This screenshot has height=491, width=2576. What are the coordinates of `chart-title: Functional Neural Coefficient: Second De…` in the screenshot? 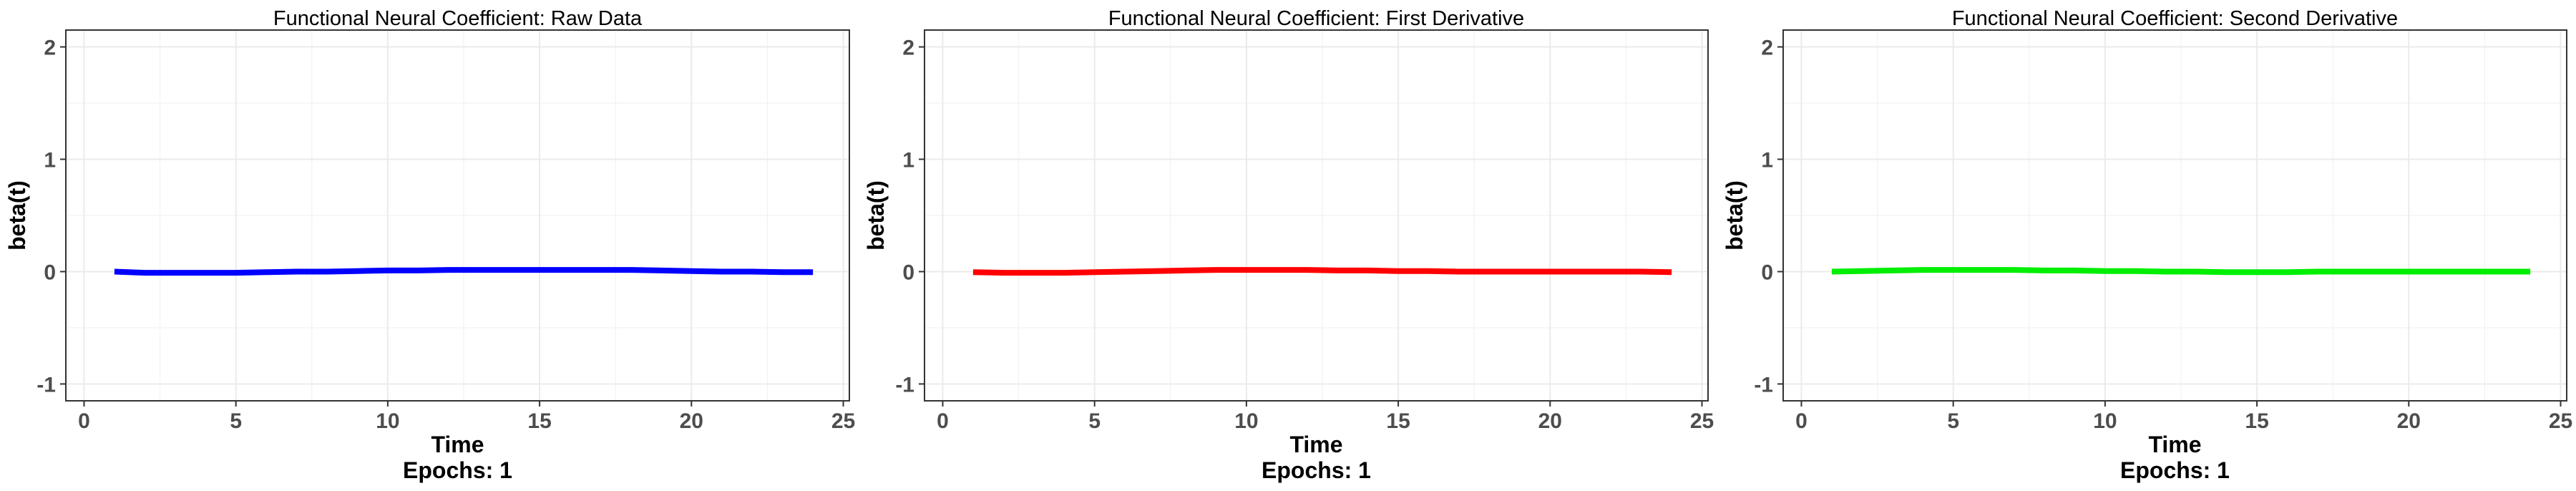 It's located at (2175, 18).